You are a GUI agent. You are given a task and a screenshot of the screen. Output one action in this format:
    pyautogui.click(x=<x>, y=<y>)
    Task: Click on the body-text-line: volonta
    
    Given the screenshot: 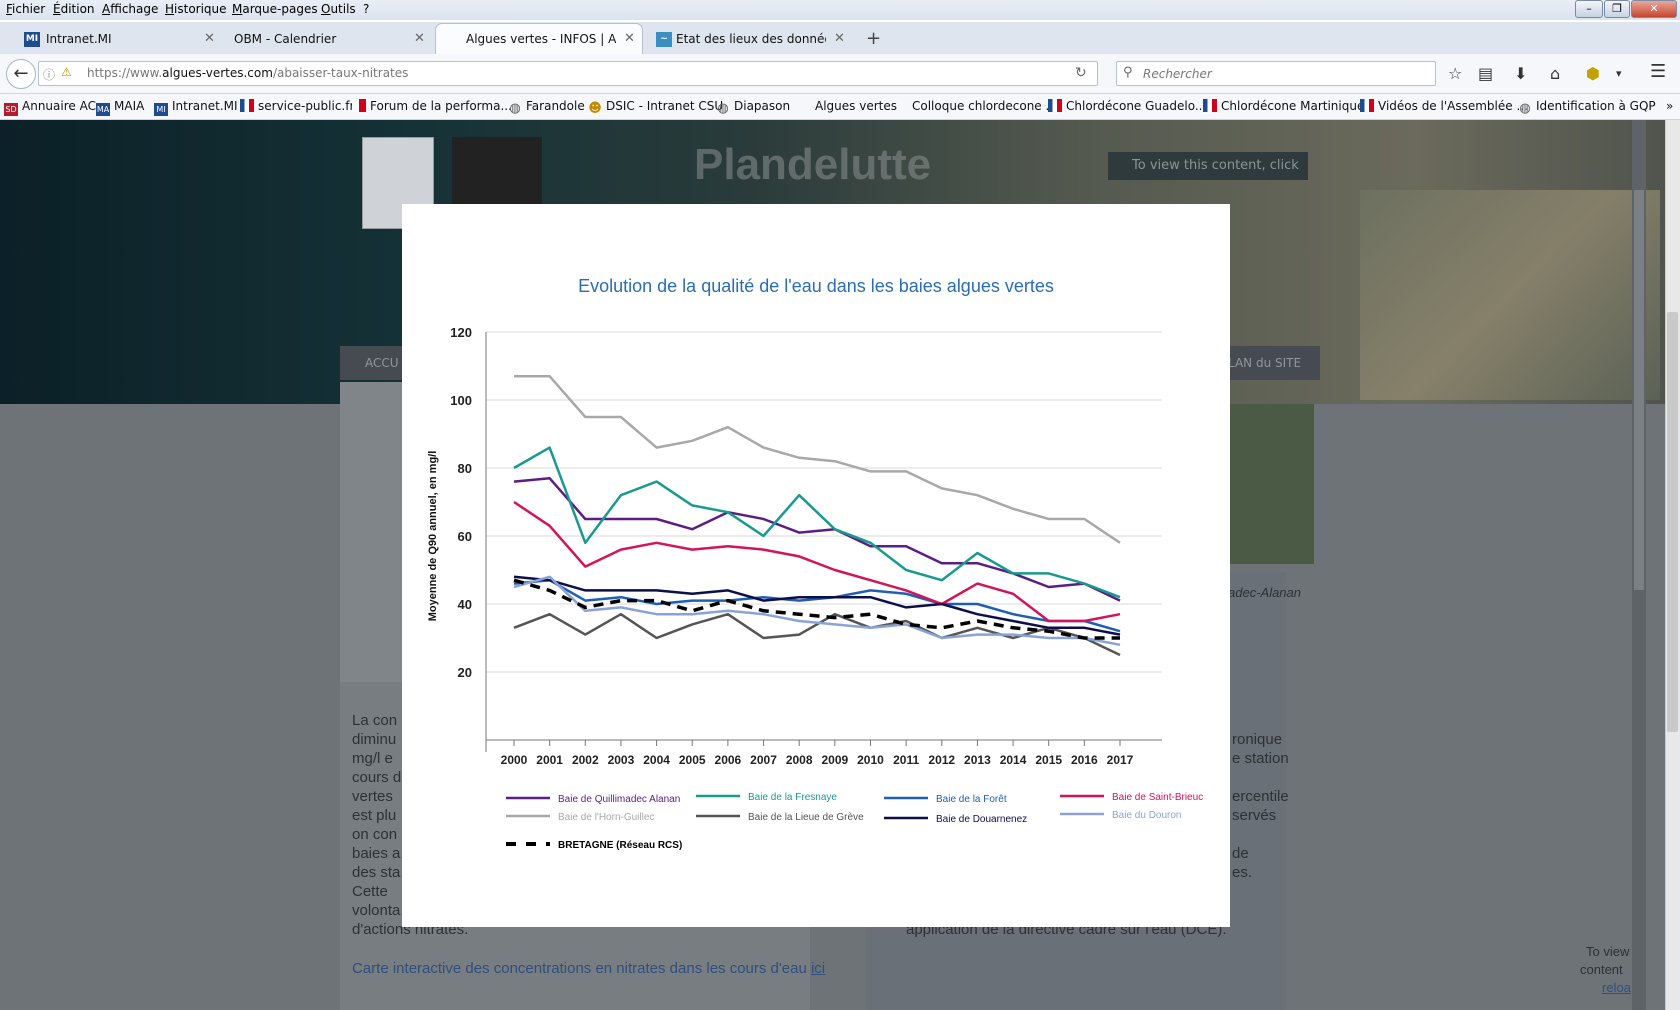 What is the action you would take?
    pyautogui.click(x=376, y=910)
    